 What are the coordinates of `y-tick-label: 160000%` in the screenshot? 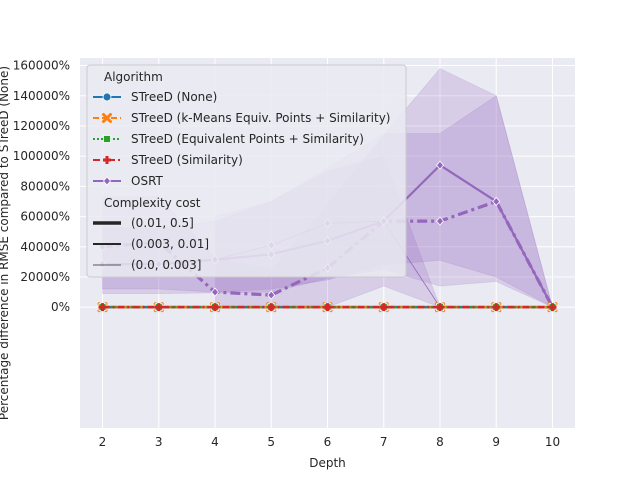 It's located at (41, 66).